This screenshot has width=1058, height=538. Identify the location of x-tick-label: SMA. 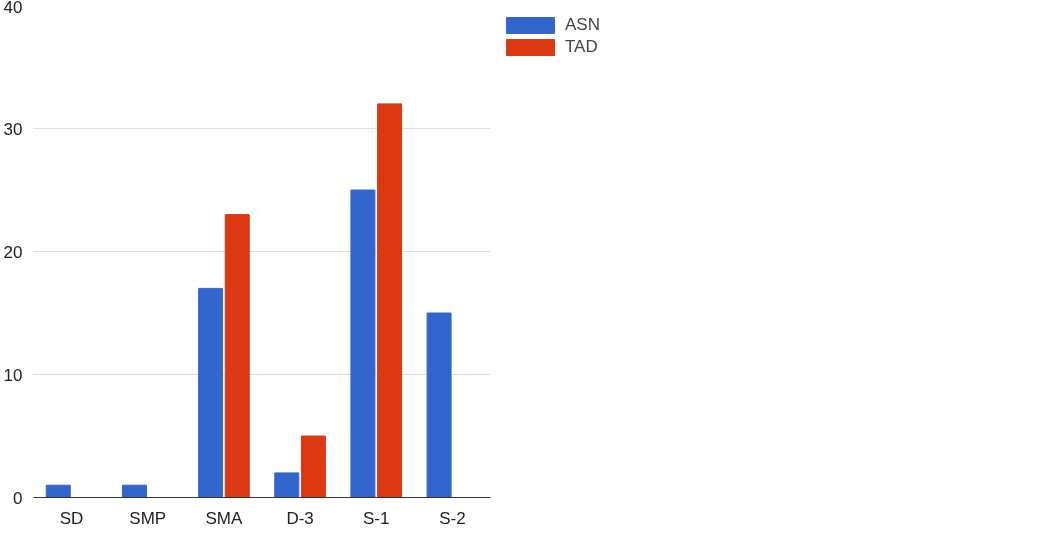
(224, 518).